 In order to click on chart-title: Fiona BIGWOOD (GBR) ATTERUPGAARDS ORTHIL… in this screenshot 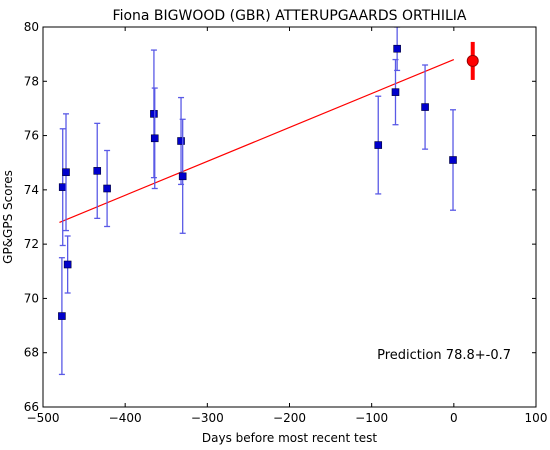, I will do `click(290, 16)`.